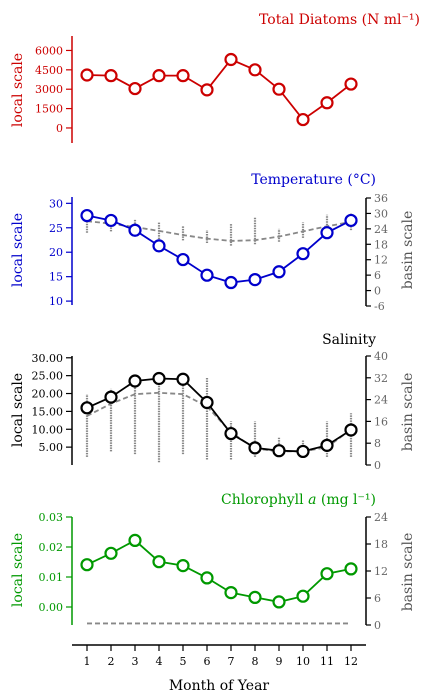 This screenshot has width=424, height=700. What do you see at coordinates (41, 252) in the screenshot?
I see `left-axis: 10 15 20 25 30 local scale` at bounding box center [41, 252].